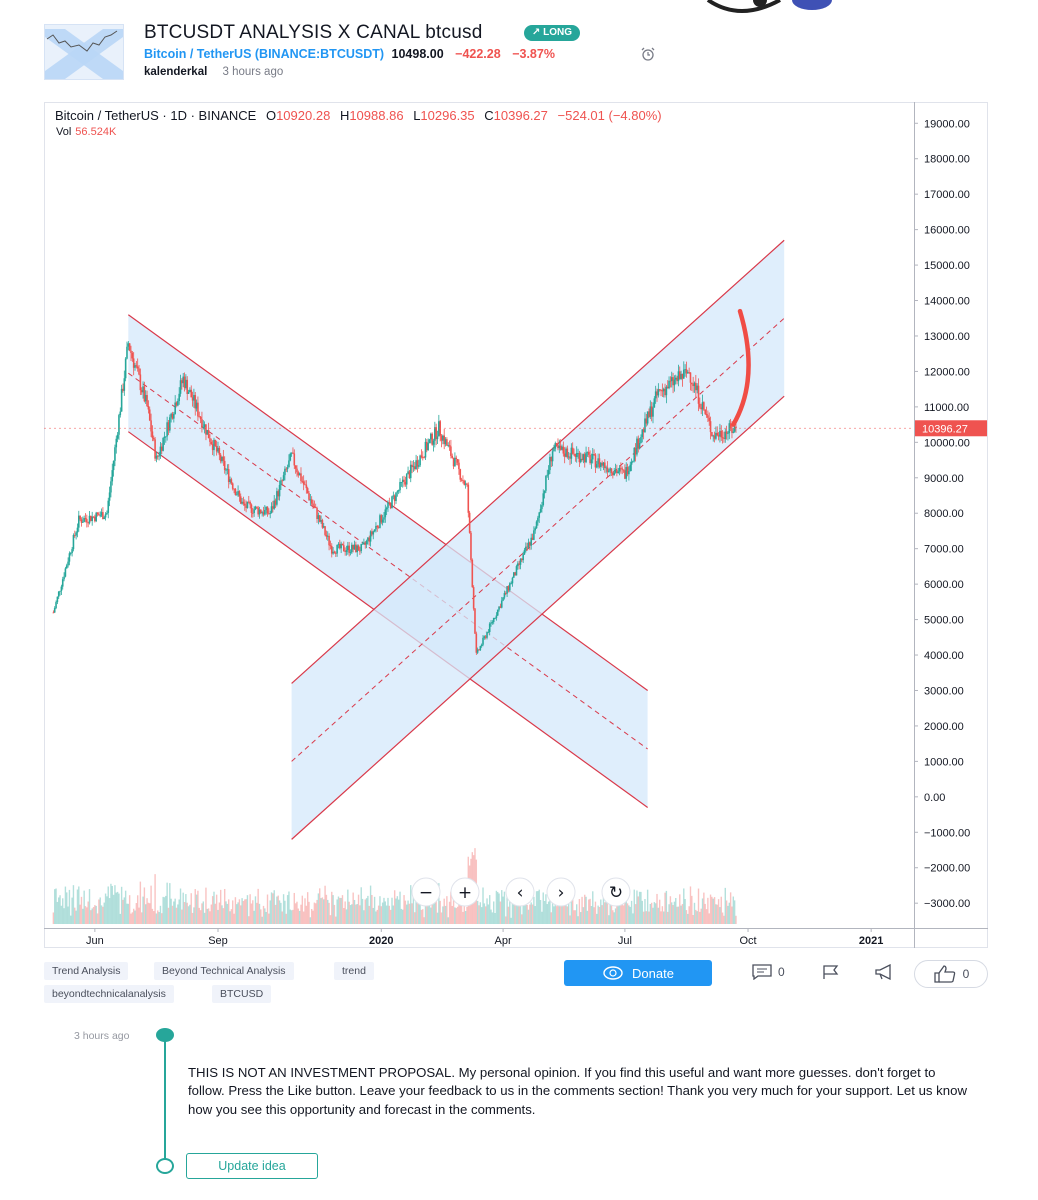 The width and height of the screenshot is (1038, 1200). I want to click on volume-legend: Vol 56.524K, so click(86, 132).